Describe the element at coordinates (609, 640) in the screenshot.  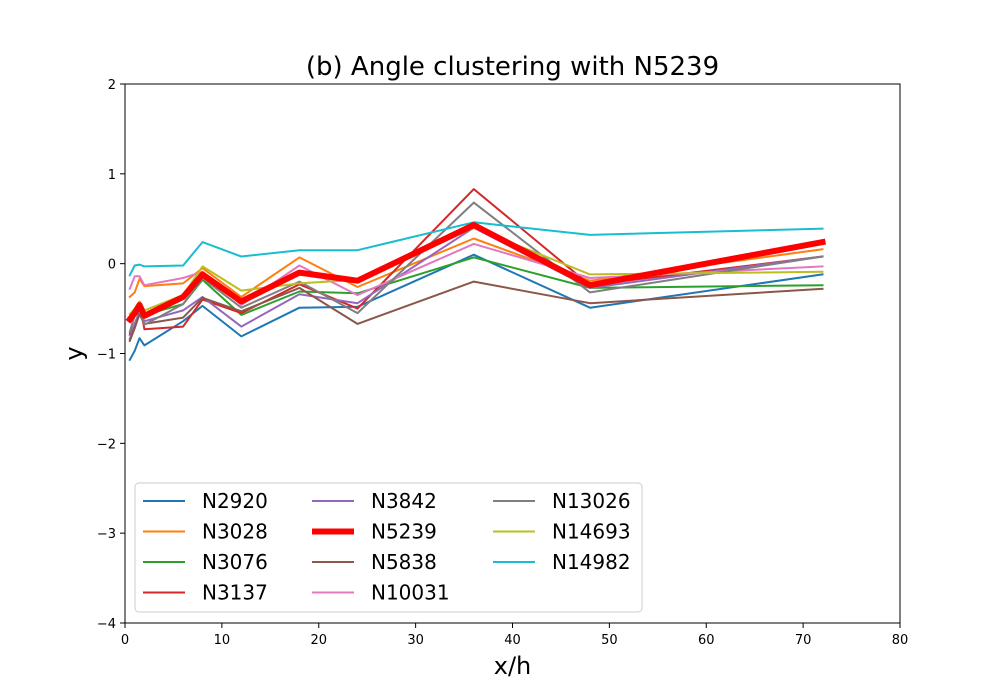
I see `x-tick-label: 50` at that location.